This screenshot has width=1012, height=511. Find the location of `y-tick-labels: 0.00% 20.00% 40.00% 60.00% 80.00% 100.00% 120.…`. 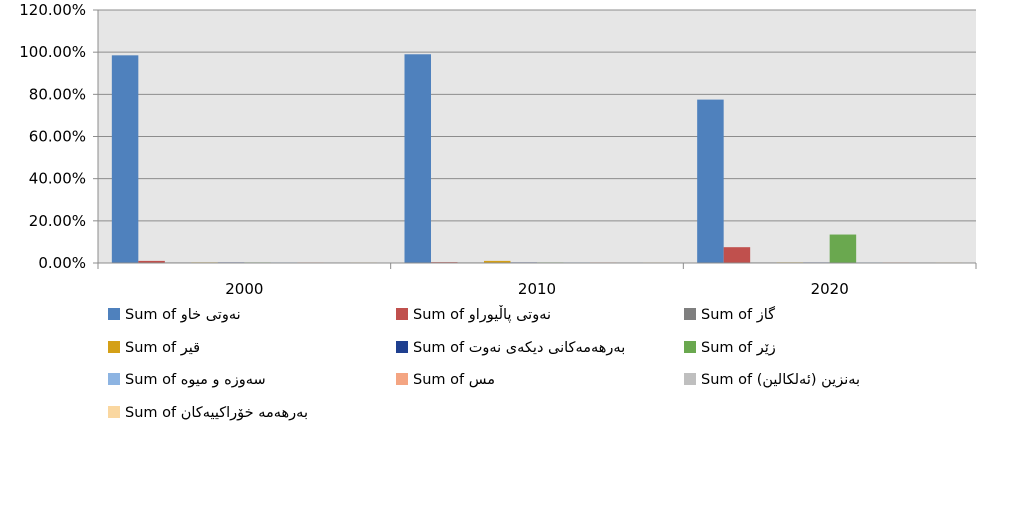

y-tick-labels: 0.00% 20.00% 40.00% 60.00% 80.00% 100.00% 120.… is located at coordinates (52, 136).